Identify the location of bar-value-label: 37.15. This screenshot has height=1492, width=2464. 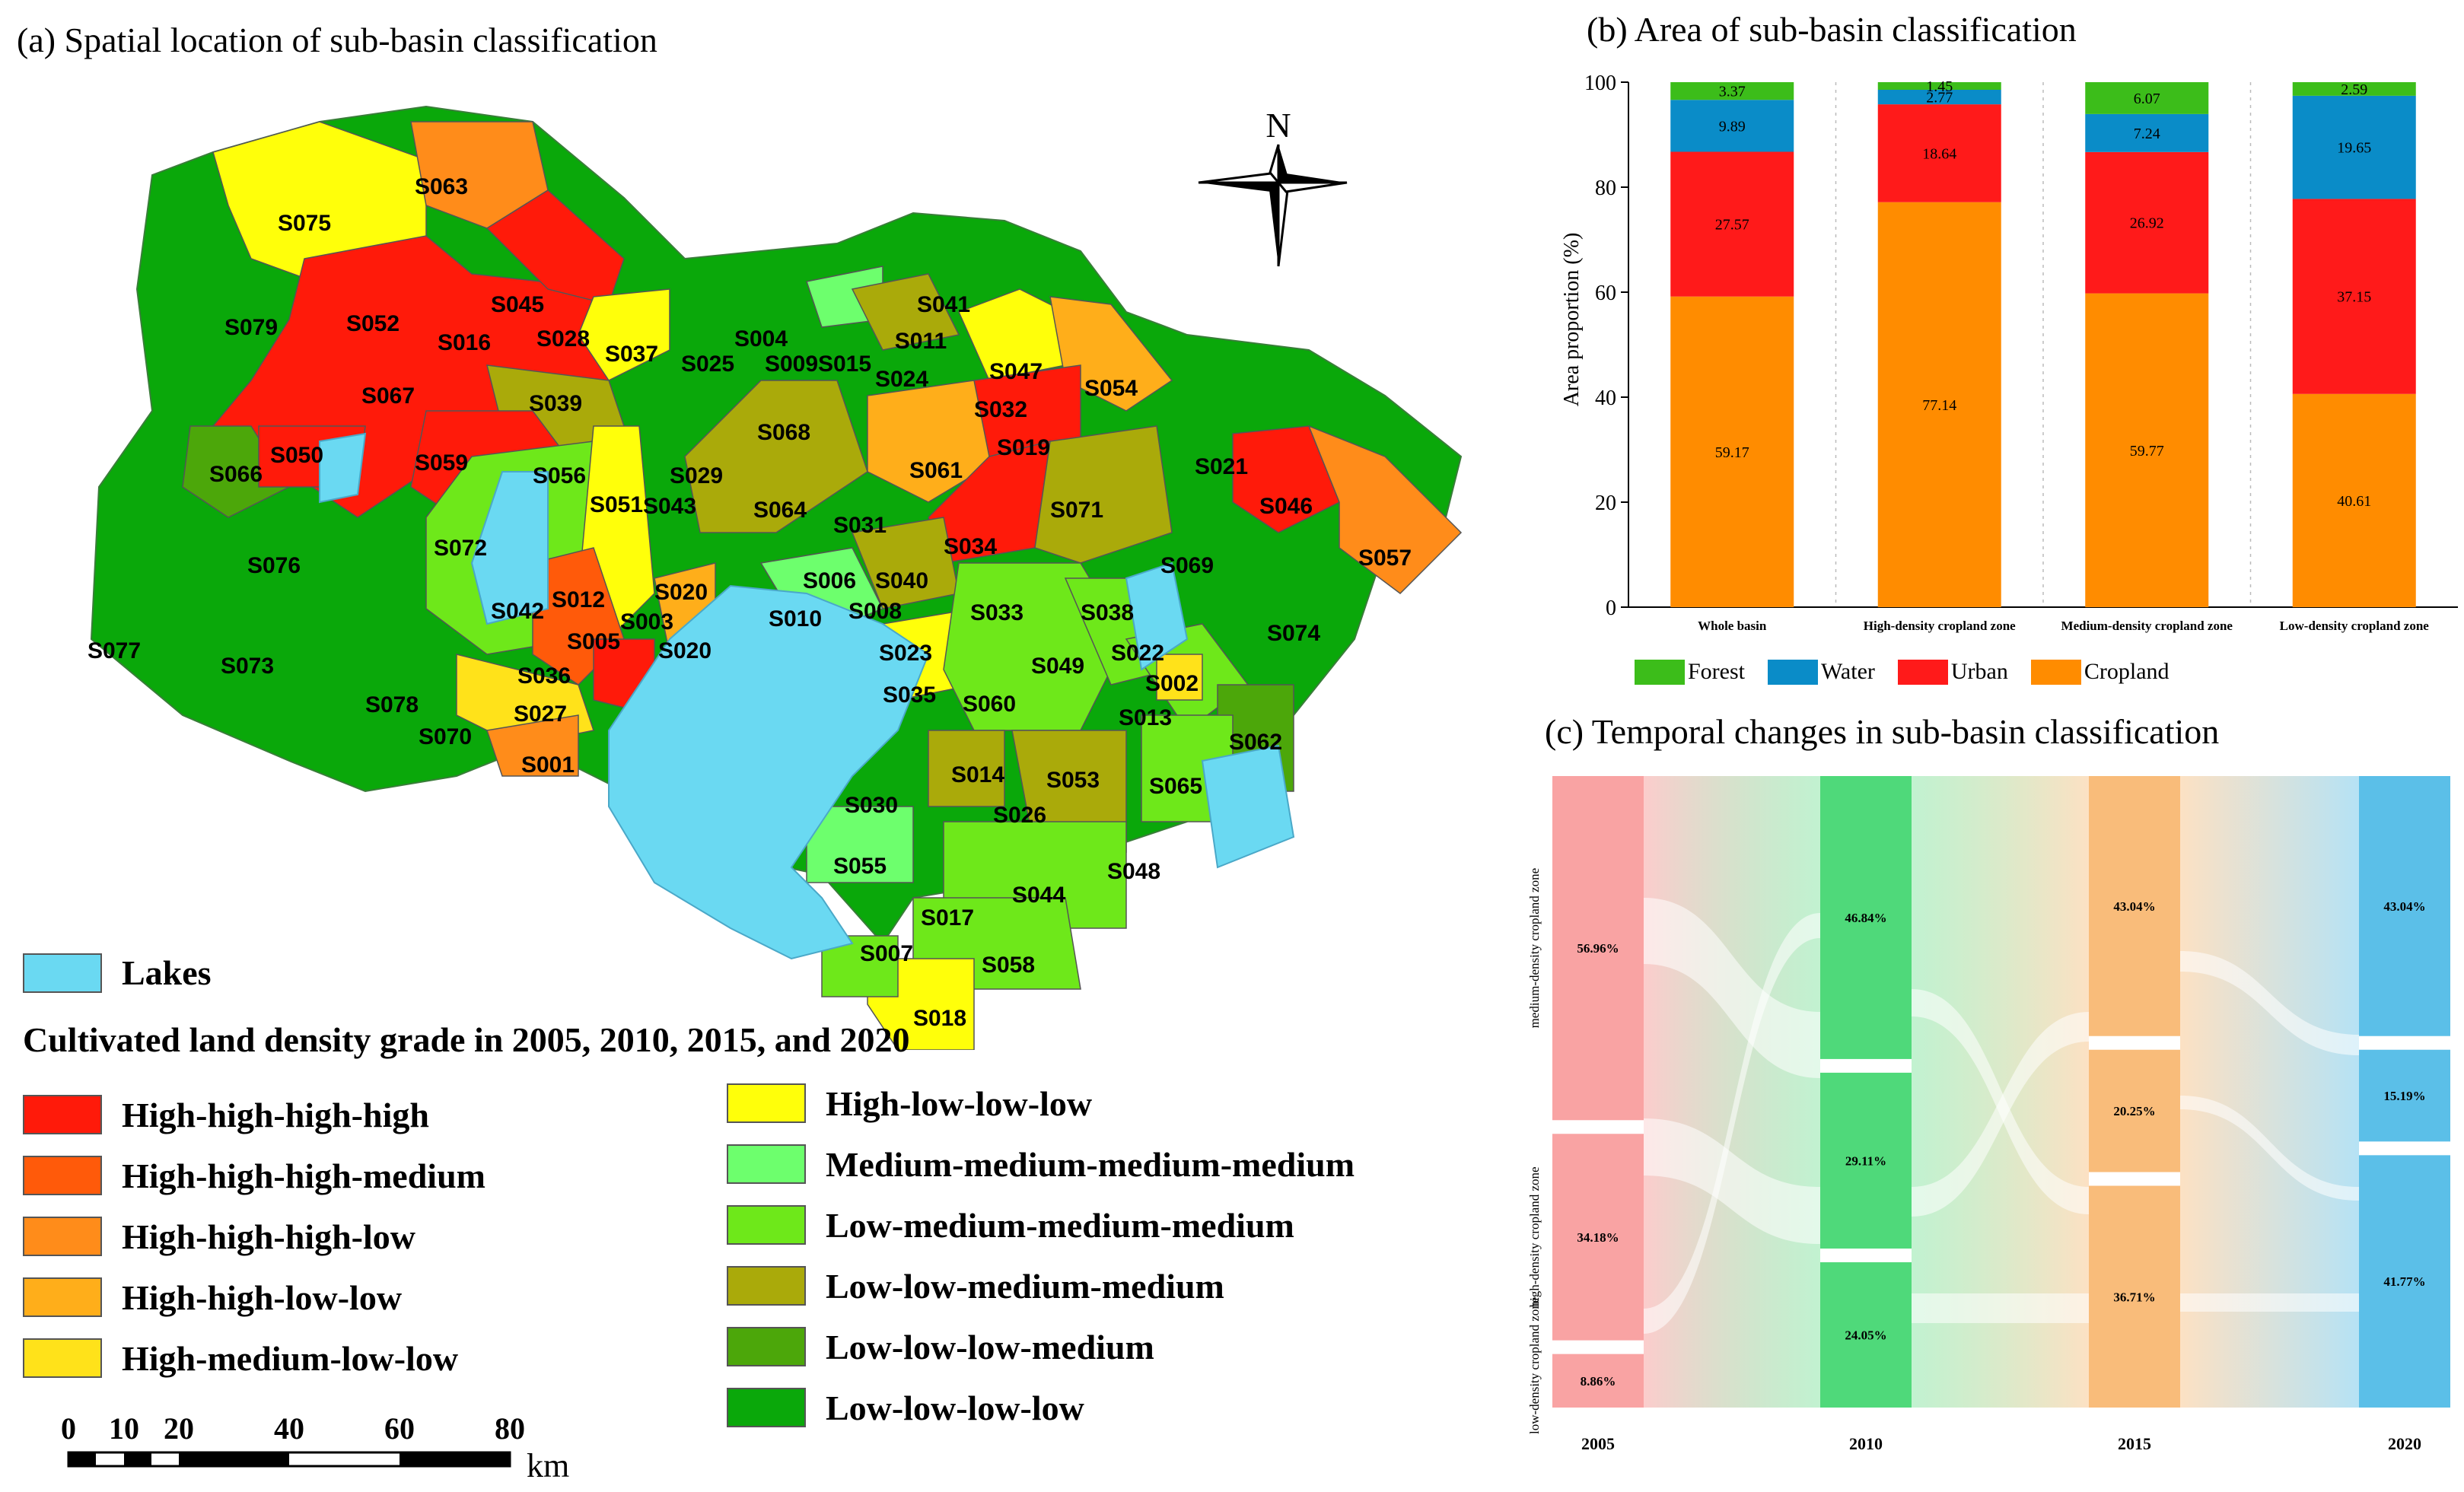
(2354, 297).